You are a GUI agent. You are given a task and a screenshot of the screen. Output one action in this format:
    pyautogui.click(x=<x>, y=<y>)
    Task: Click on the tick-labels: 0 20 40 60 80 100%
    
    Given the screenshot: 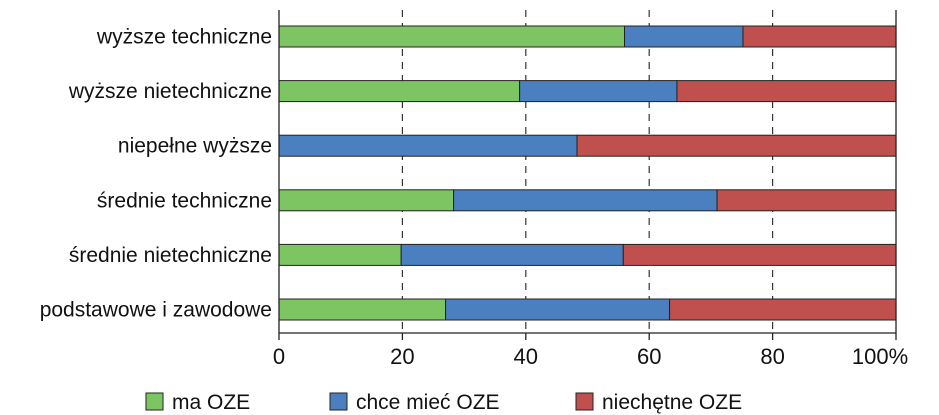 What is the action you would take?
    pyautogui.click(x=590, y=356)
    